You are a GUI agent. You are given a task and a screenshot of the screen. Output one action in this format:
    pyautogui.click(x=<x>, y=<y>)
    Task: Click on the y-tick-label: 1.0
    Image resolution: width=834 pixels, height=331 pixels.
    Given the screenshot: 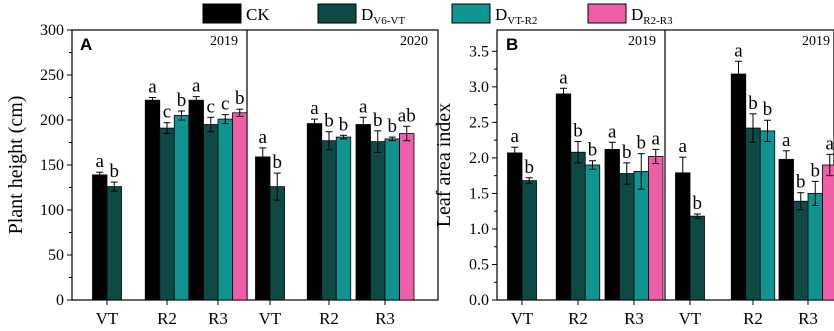 What is the action you would take?
    pyautogui.click(x=479, y=229)
    